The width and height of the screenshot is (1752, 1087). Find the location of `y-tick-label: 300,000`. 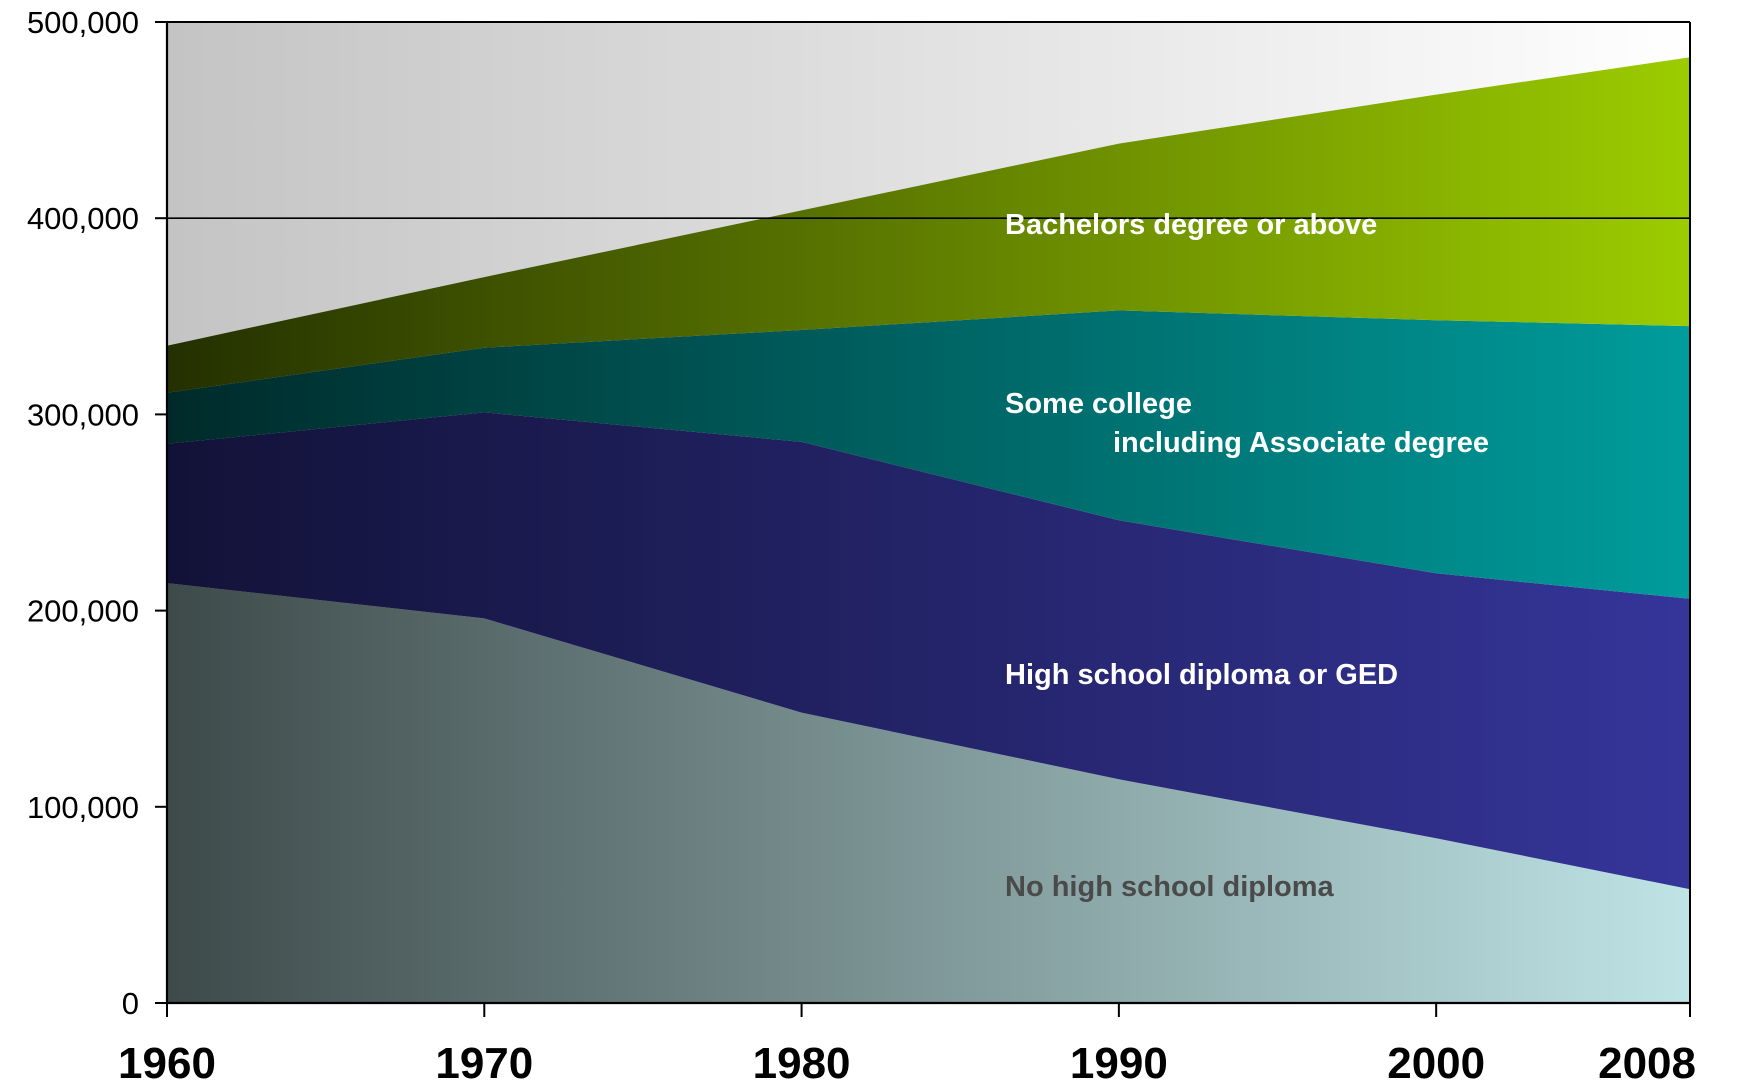

y-tick-label: 300,000 is located at coordinates (83, 414).